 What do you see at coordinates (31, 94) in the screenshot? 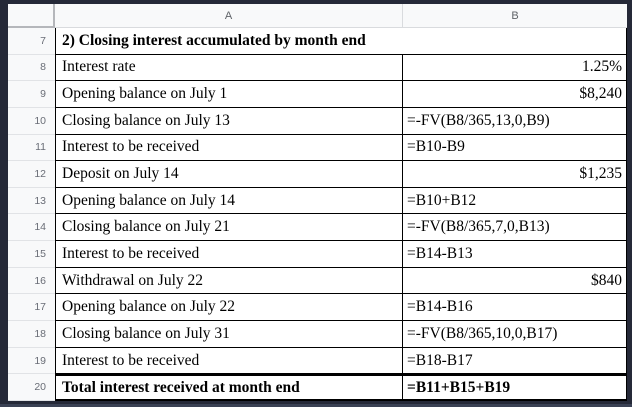
I see `row-header-9: 9` at bounding box center [31, 94].